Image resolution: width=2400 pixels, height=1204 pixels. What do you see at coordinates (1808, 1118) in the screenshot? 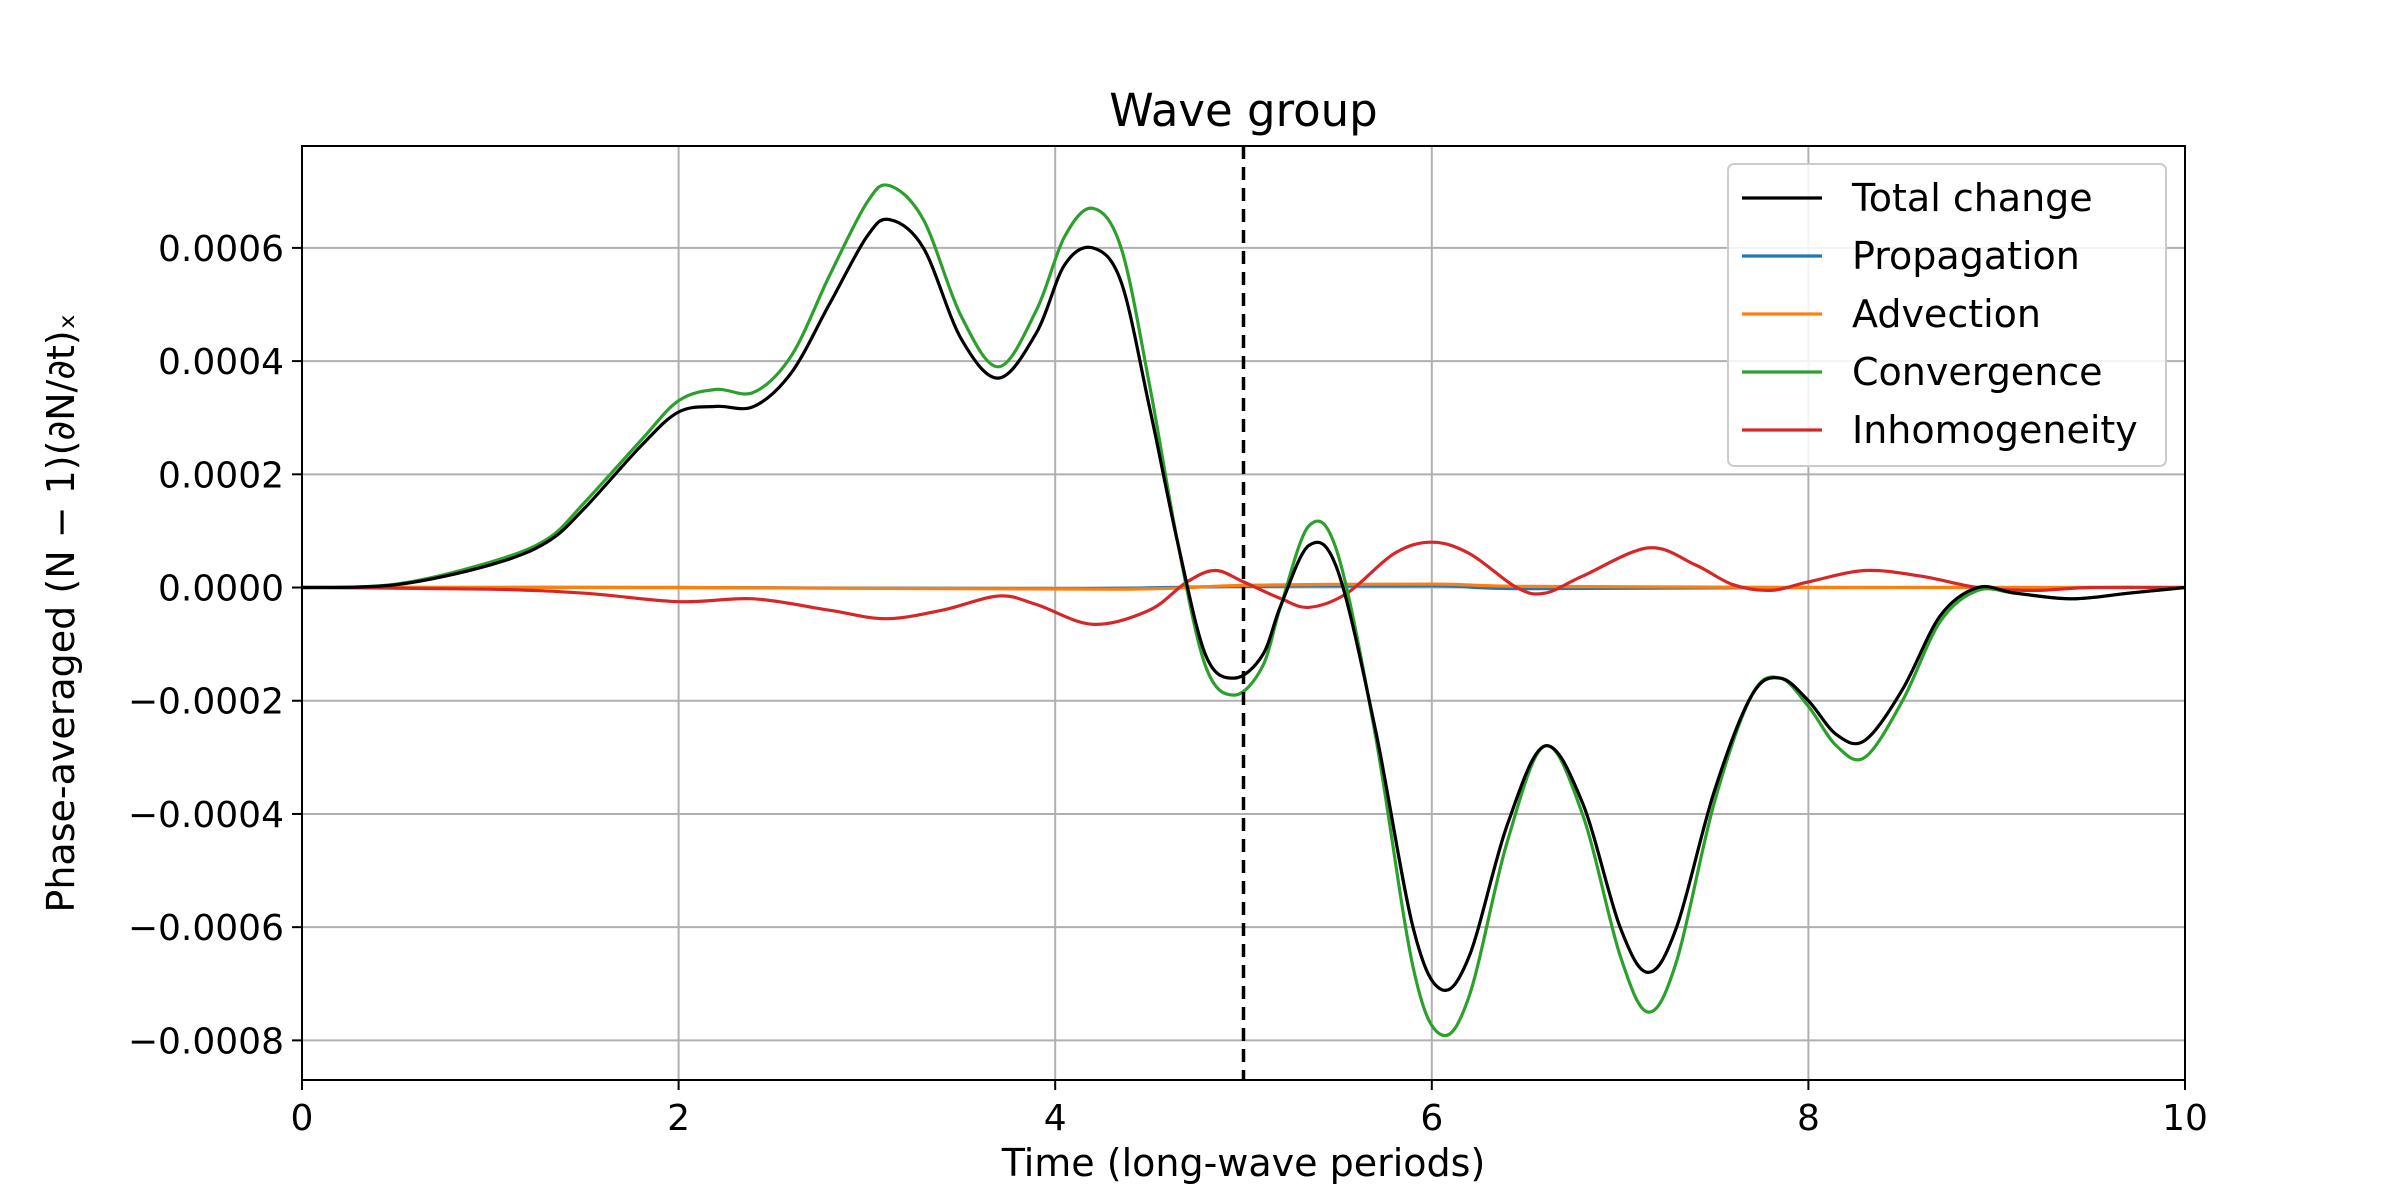
I see `x-tick-label: 8` at bounding box center [1808, 1118].